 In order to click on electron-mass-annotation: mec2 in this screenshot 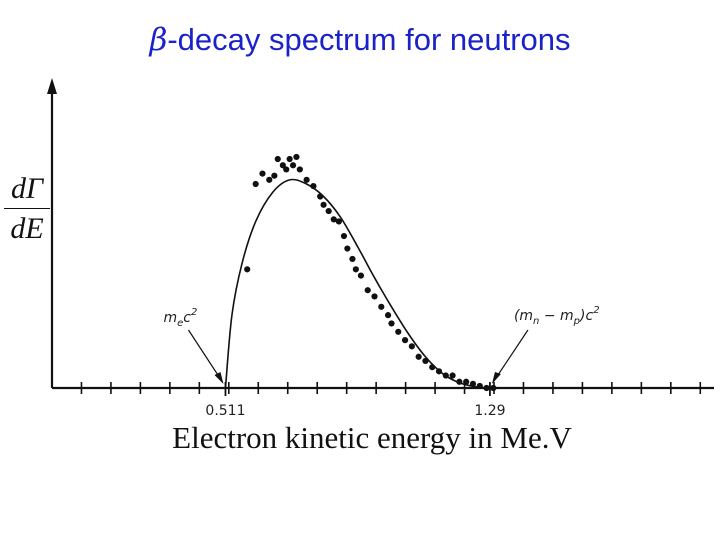, I will do `click(180, 318)`.